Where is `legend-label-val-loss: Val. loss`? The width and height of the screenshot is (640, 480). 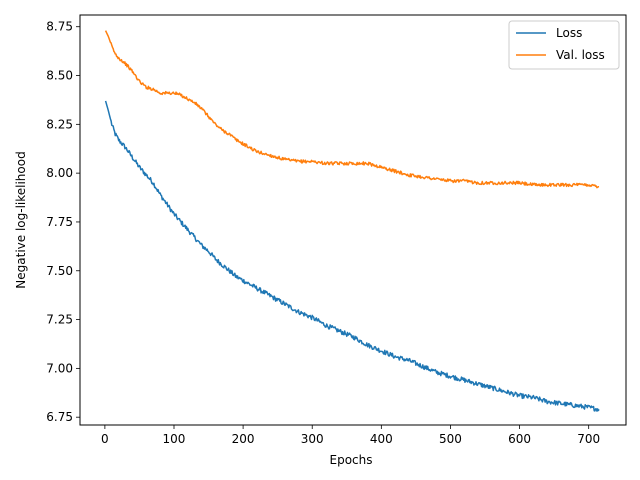 legend-label-val-loss: Val. loss is located at coordinates (580, 55).